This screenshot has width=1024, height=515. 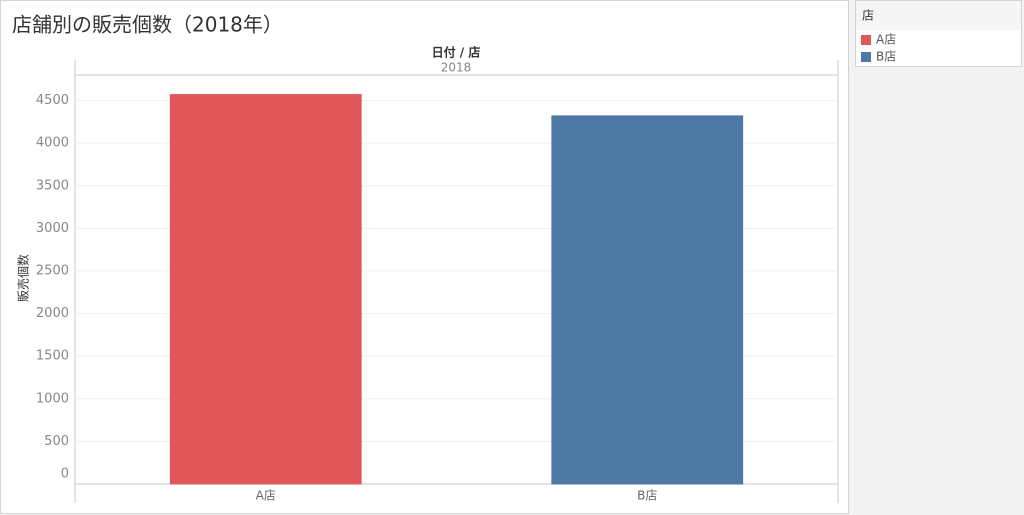 What do you see at coordinates (52, 398) in the screenshot?
I see `y-tick-label: 1000` at bounding box center [52, 398].